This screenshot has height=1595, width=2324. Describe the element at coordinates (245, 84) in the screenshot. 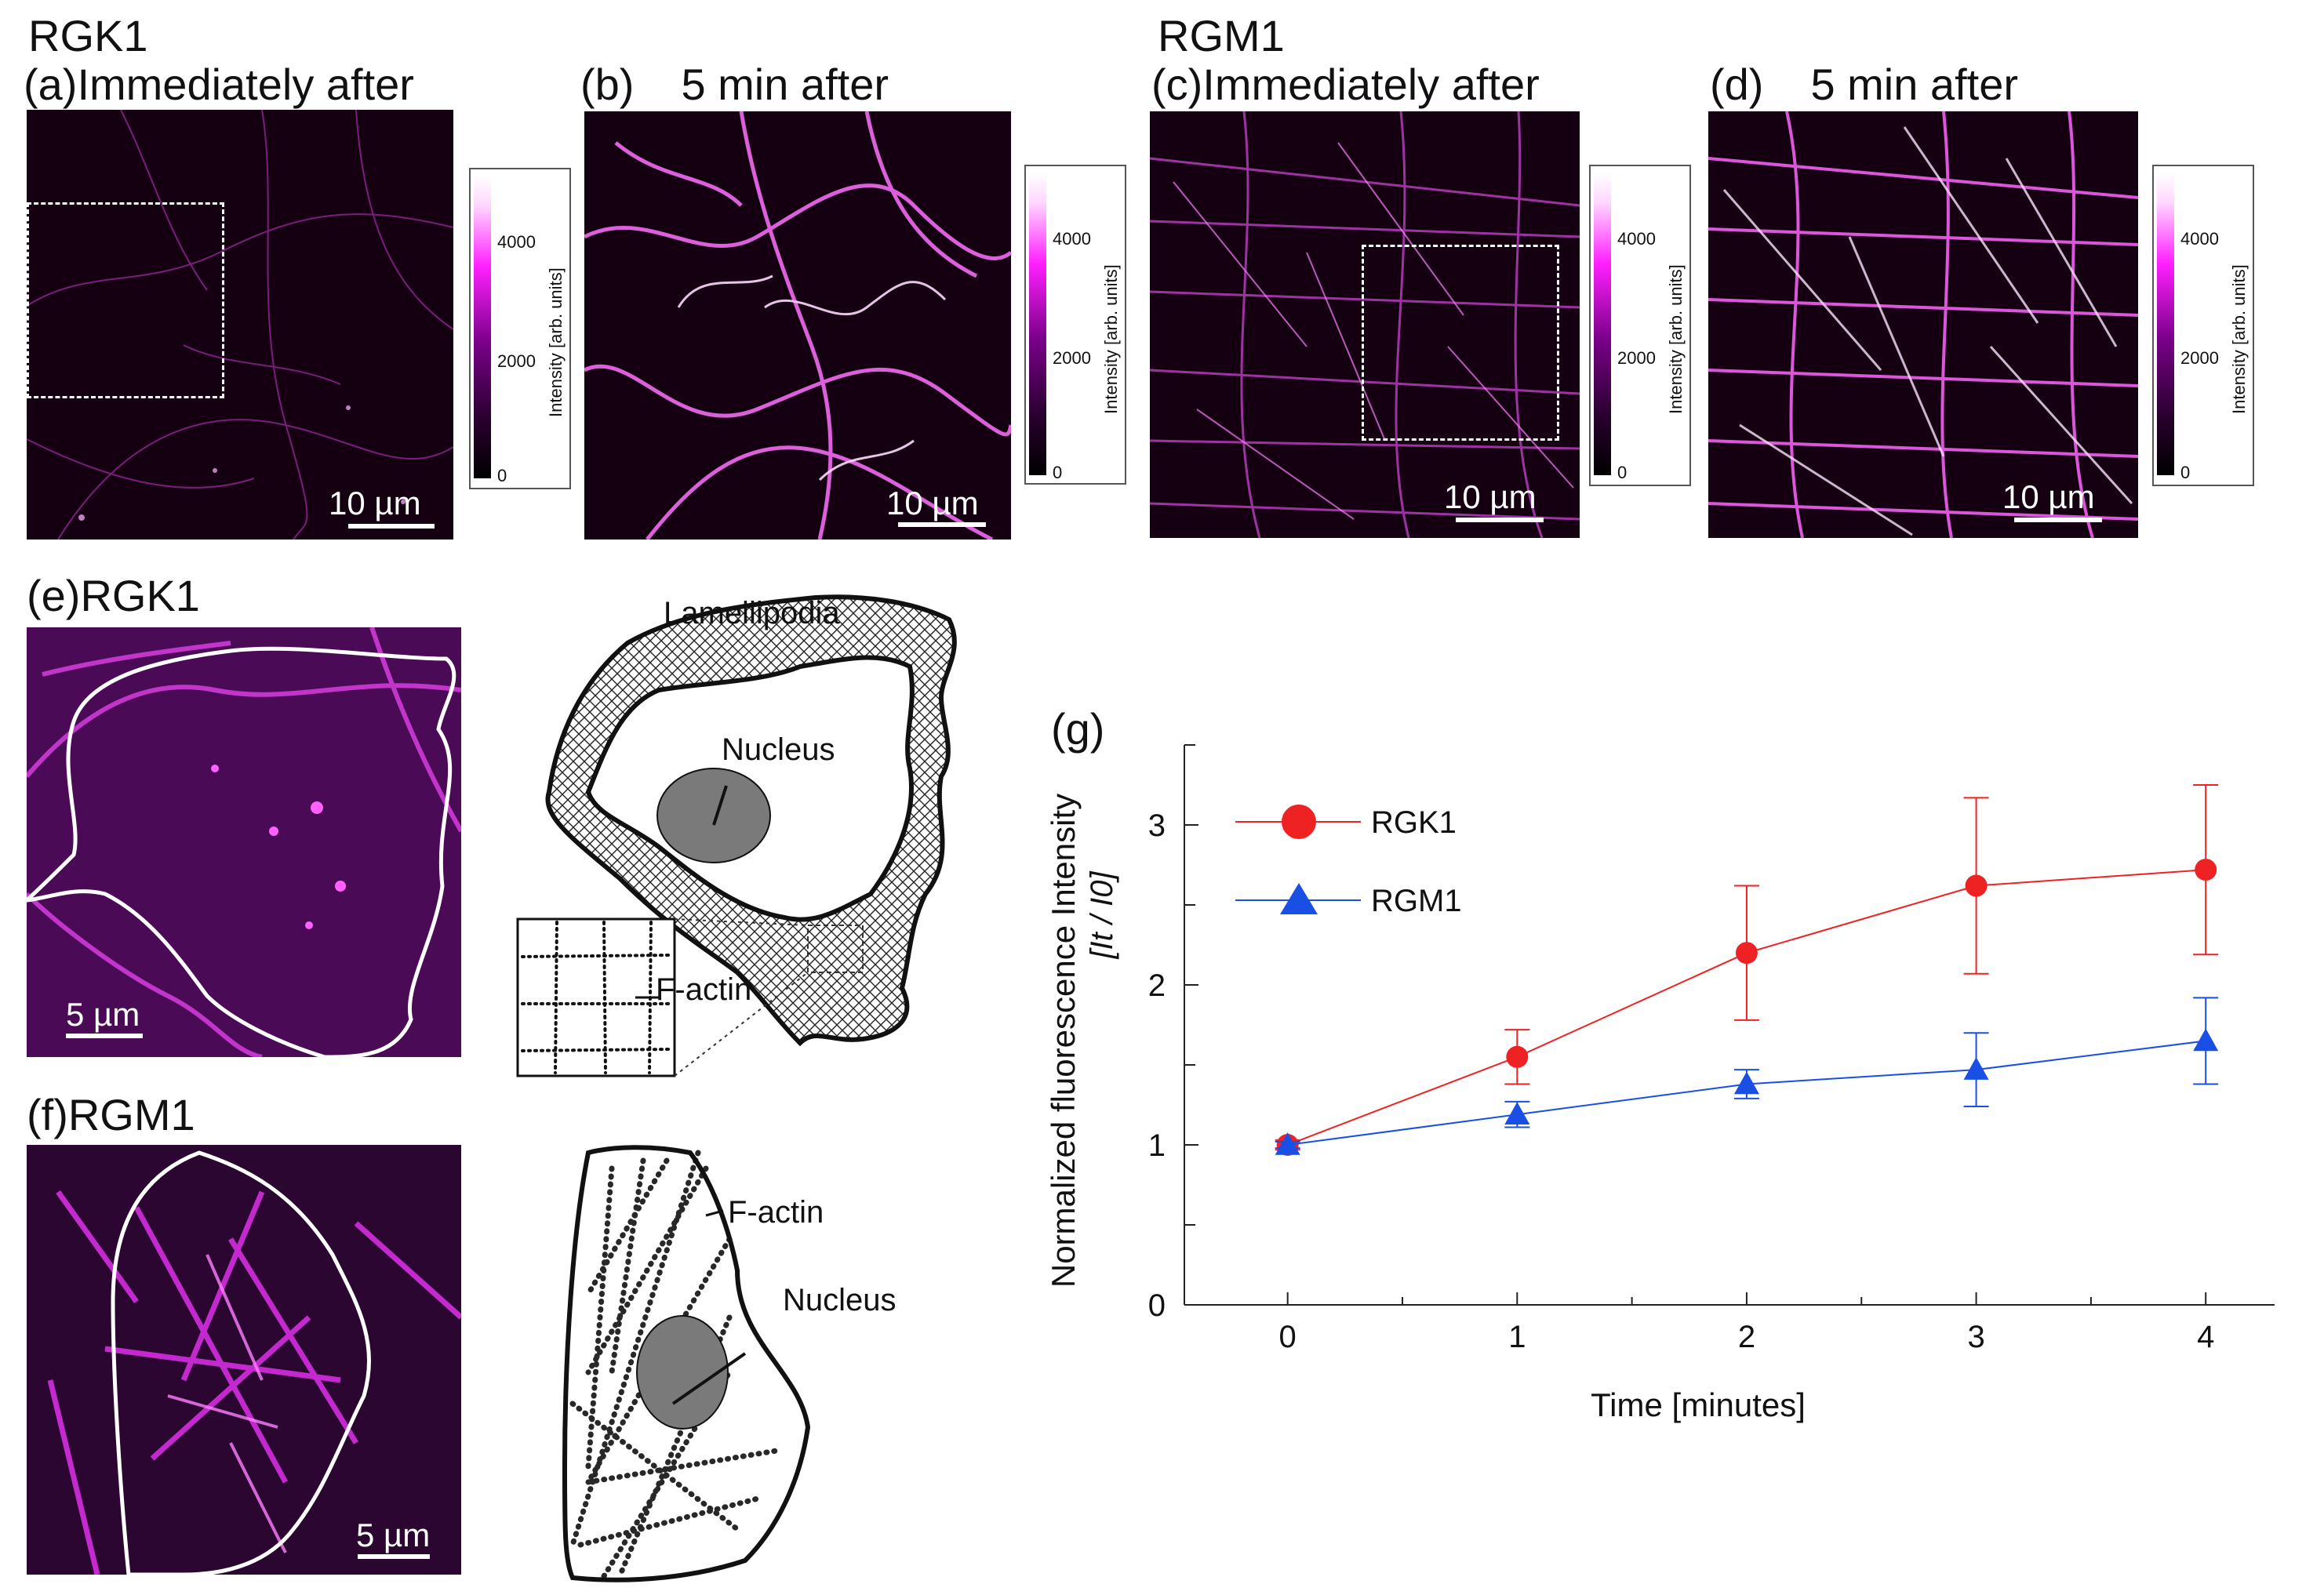

I see `panel-a-title: Immediately after` at that location.